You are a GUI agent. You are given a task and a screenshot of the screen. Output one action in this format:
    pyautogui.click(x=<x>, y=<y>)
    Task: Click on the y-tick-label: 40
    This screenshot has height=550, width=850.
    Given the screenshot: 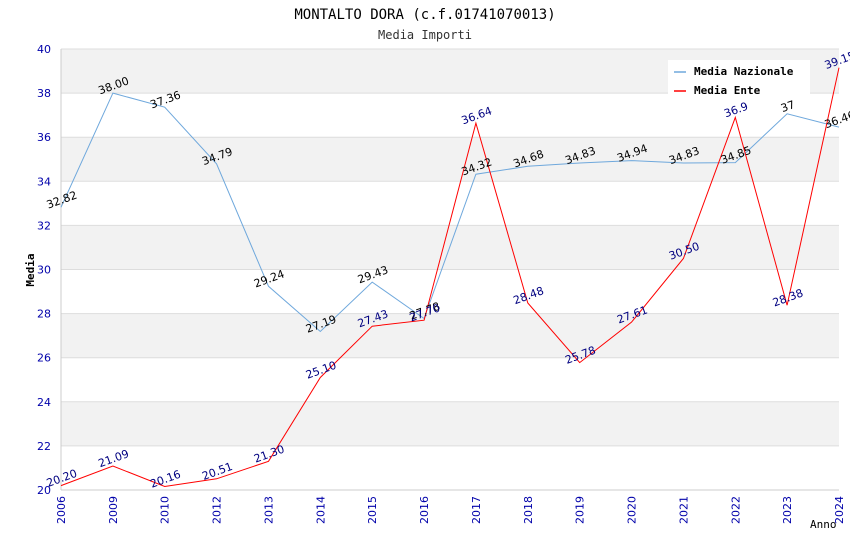 What is the action you would take?
    pyautogui.click(x=44, y=49)
    